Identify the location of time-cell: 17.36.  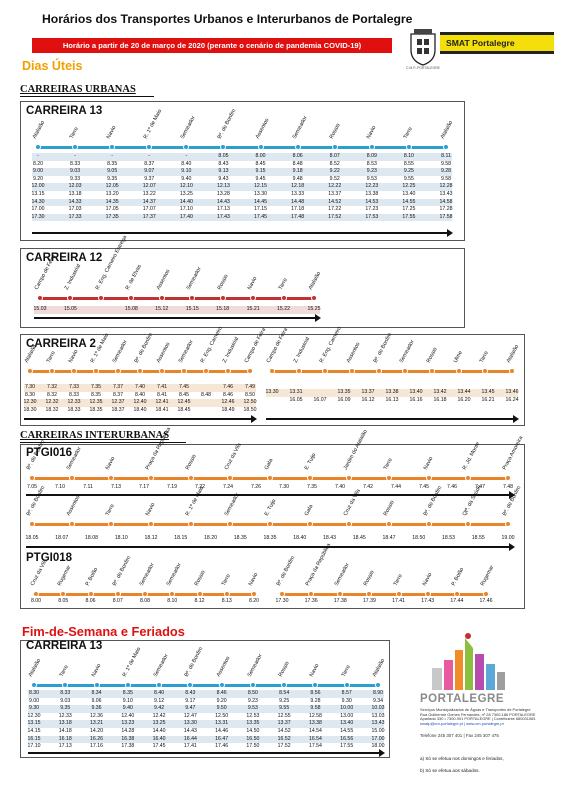
(311, 601).